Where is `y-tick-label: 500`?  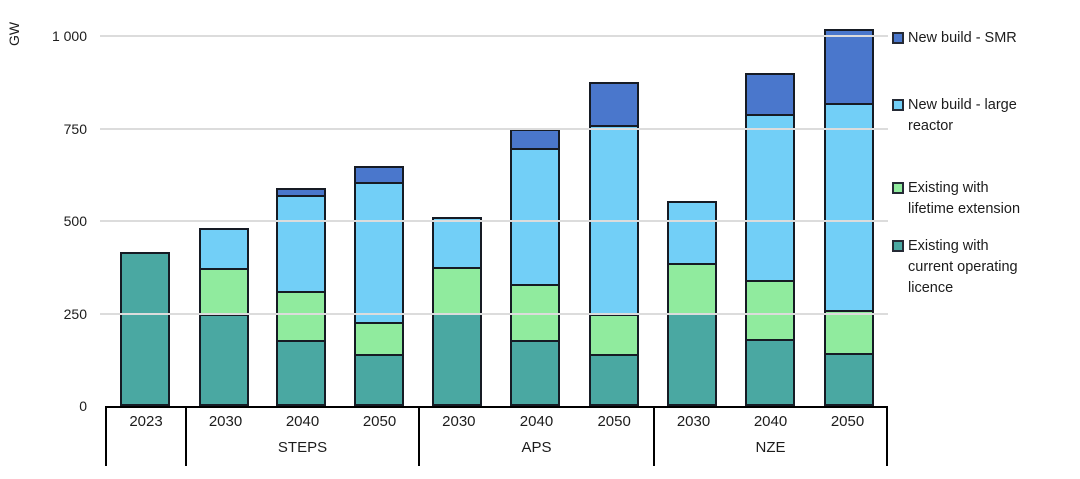
y-tick-label: 500 is located at coordinates (75, 221).